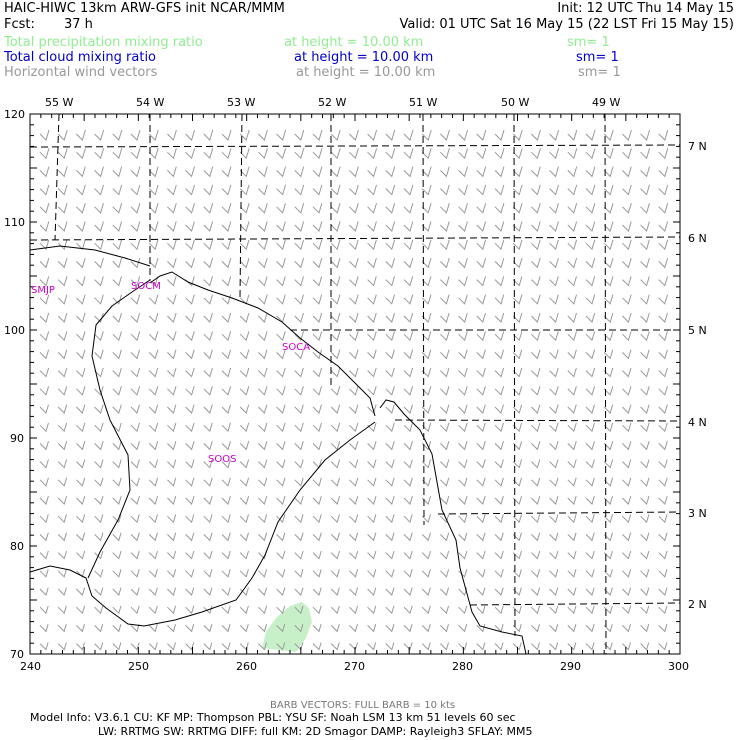  What do you see at coordinates (645, 8) in the screenshot?
I see `init-time: Init: 12 UTC Thu 14 May 15` at bounding box center [645, 8].